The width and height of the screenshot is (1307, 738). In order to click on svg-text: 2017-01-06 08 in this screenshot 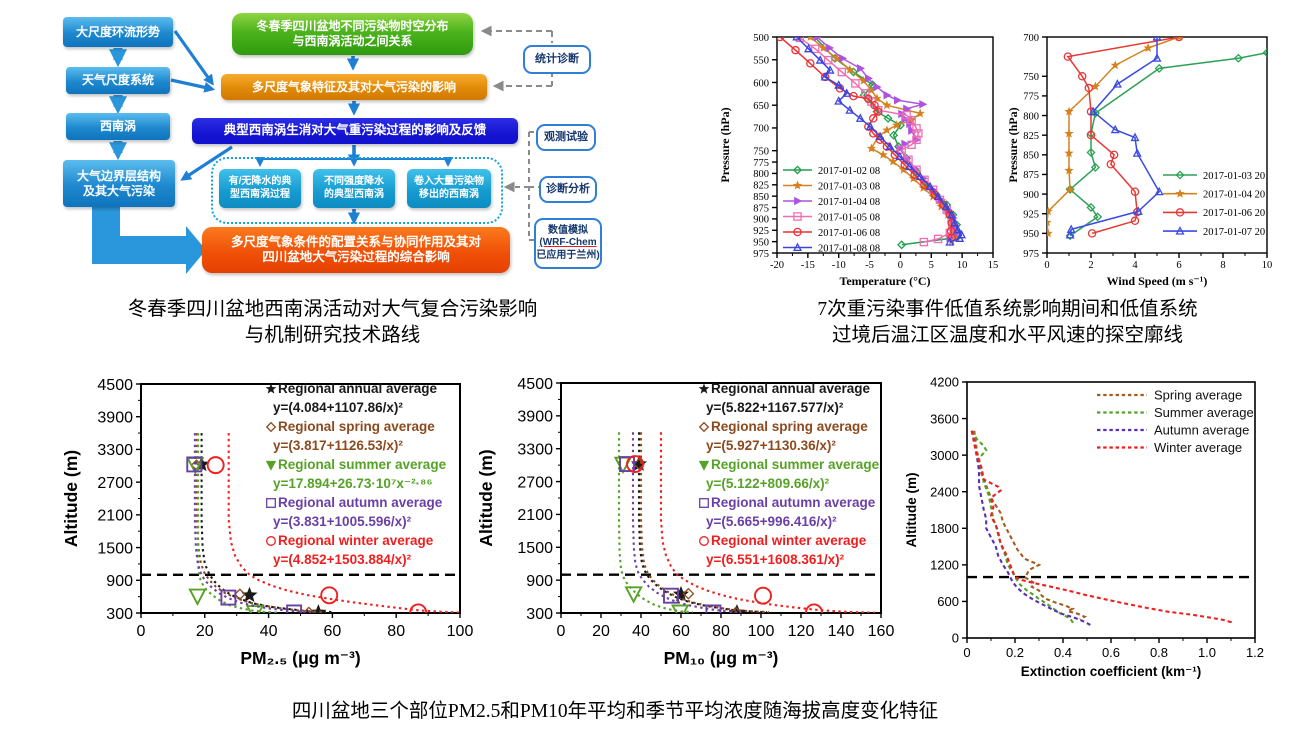, I will do `click(849, 233)`.